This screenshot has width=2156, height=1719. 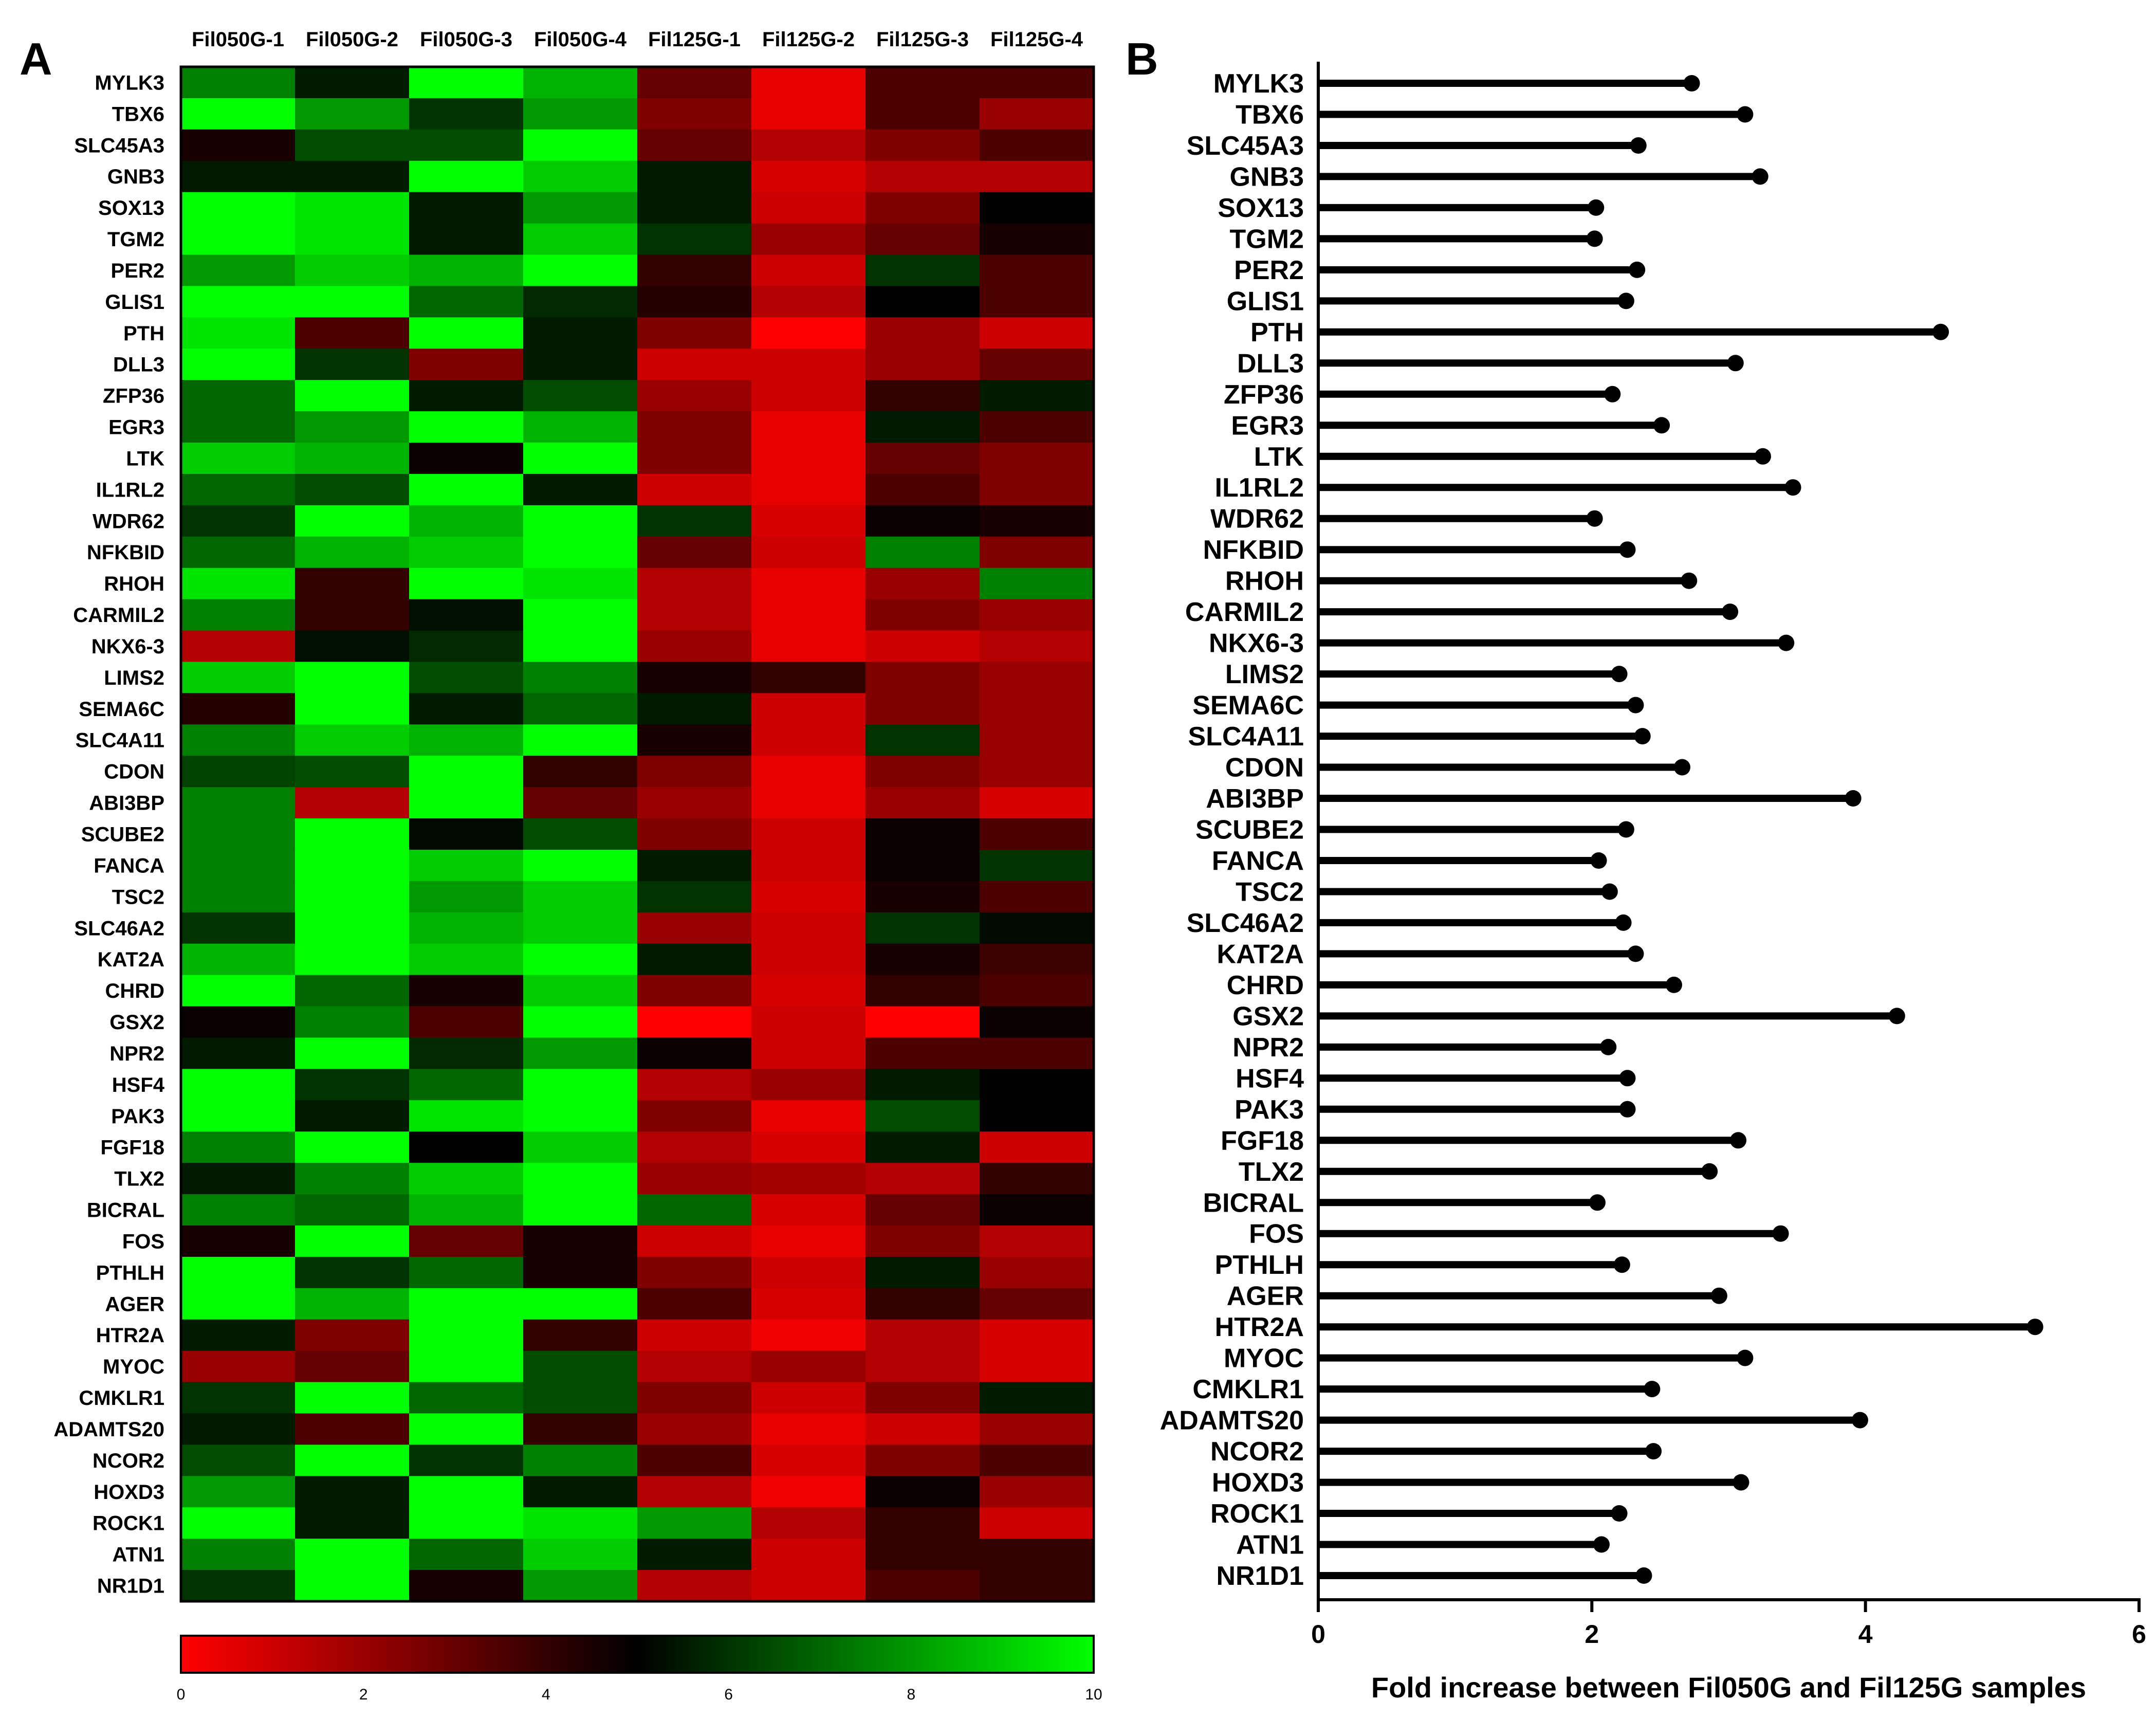 What do you see at coordinates (135, 991) in the screenshot?
I see `heatmap-row-label: CHRD` at bounding box center [135, 991].